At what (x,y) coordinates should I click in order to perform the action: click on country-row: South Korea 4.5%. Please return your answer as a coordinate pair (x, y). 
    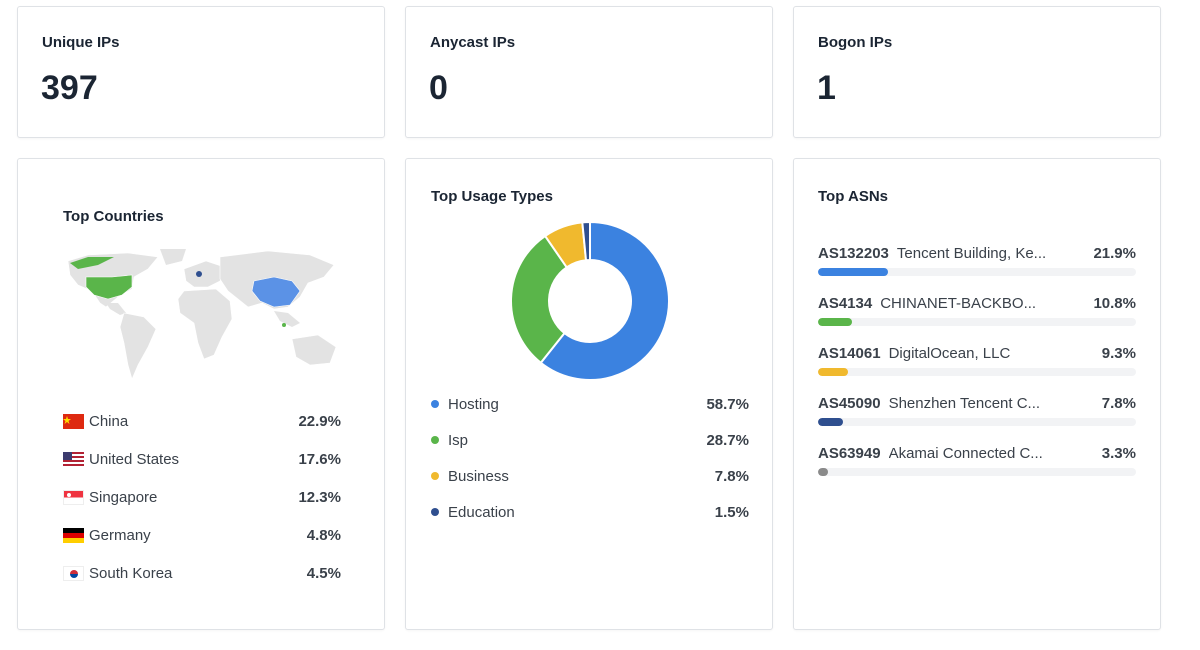
    Looking at the image, I should click on (202, 573).